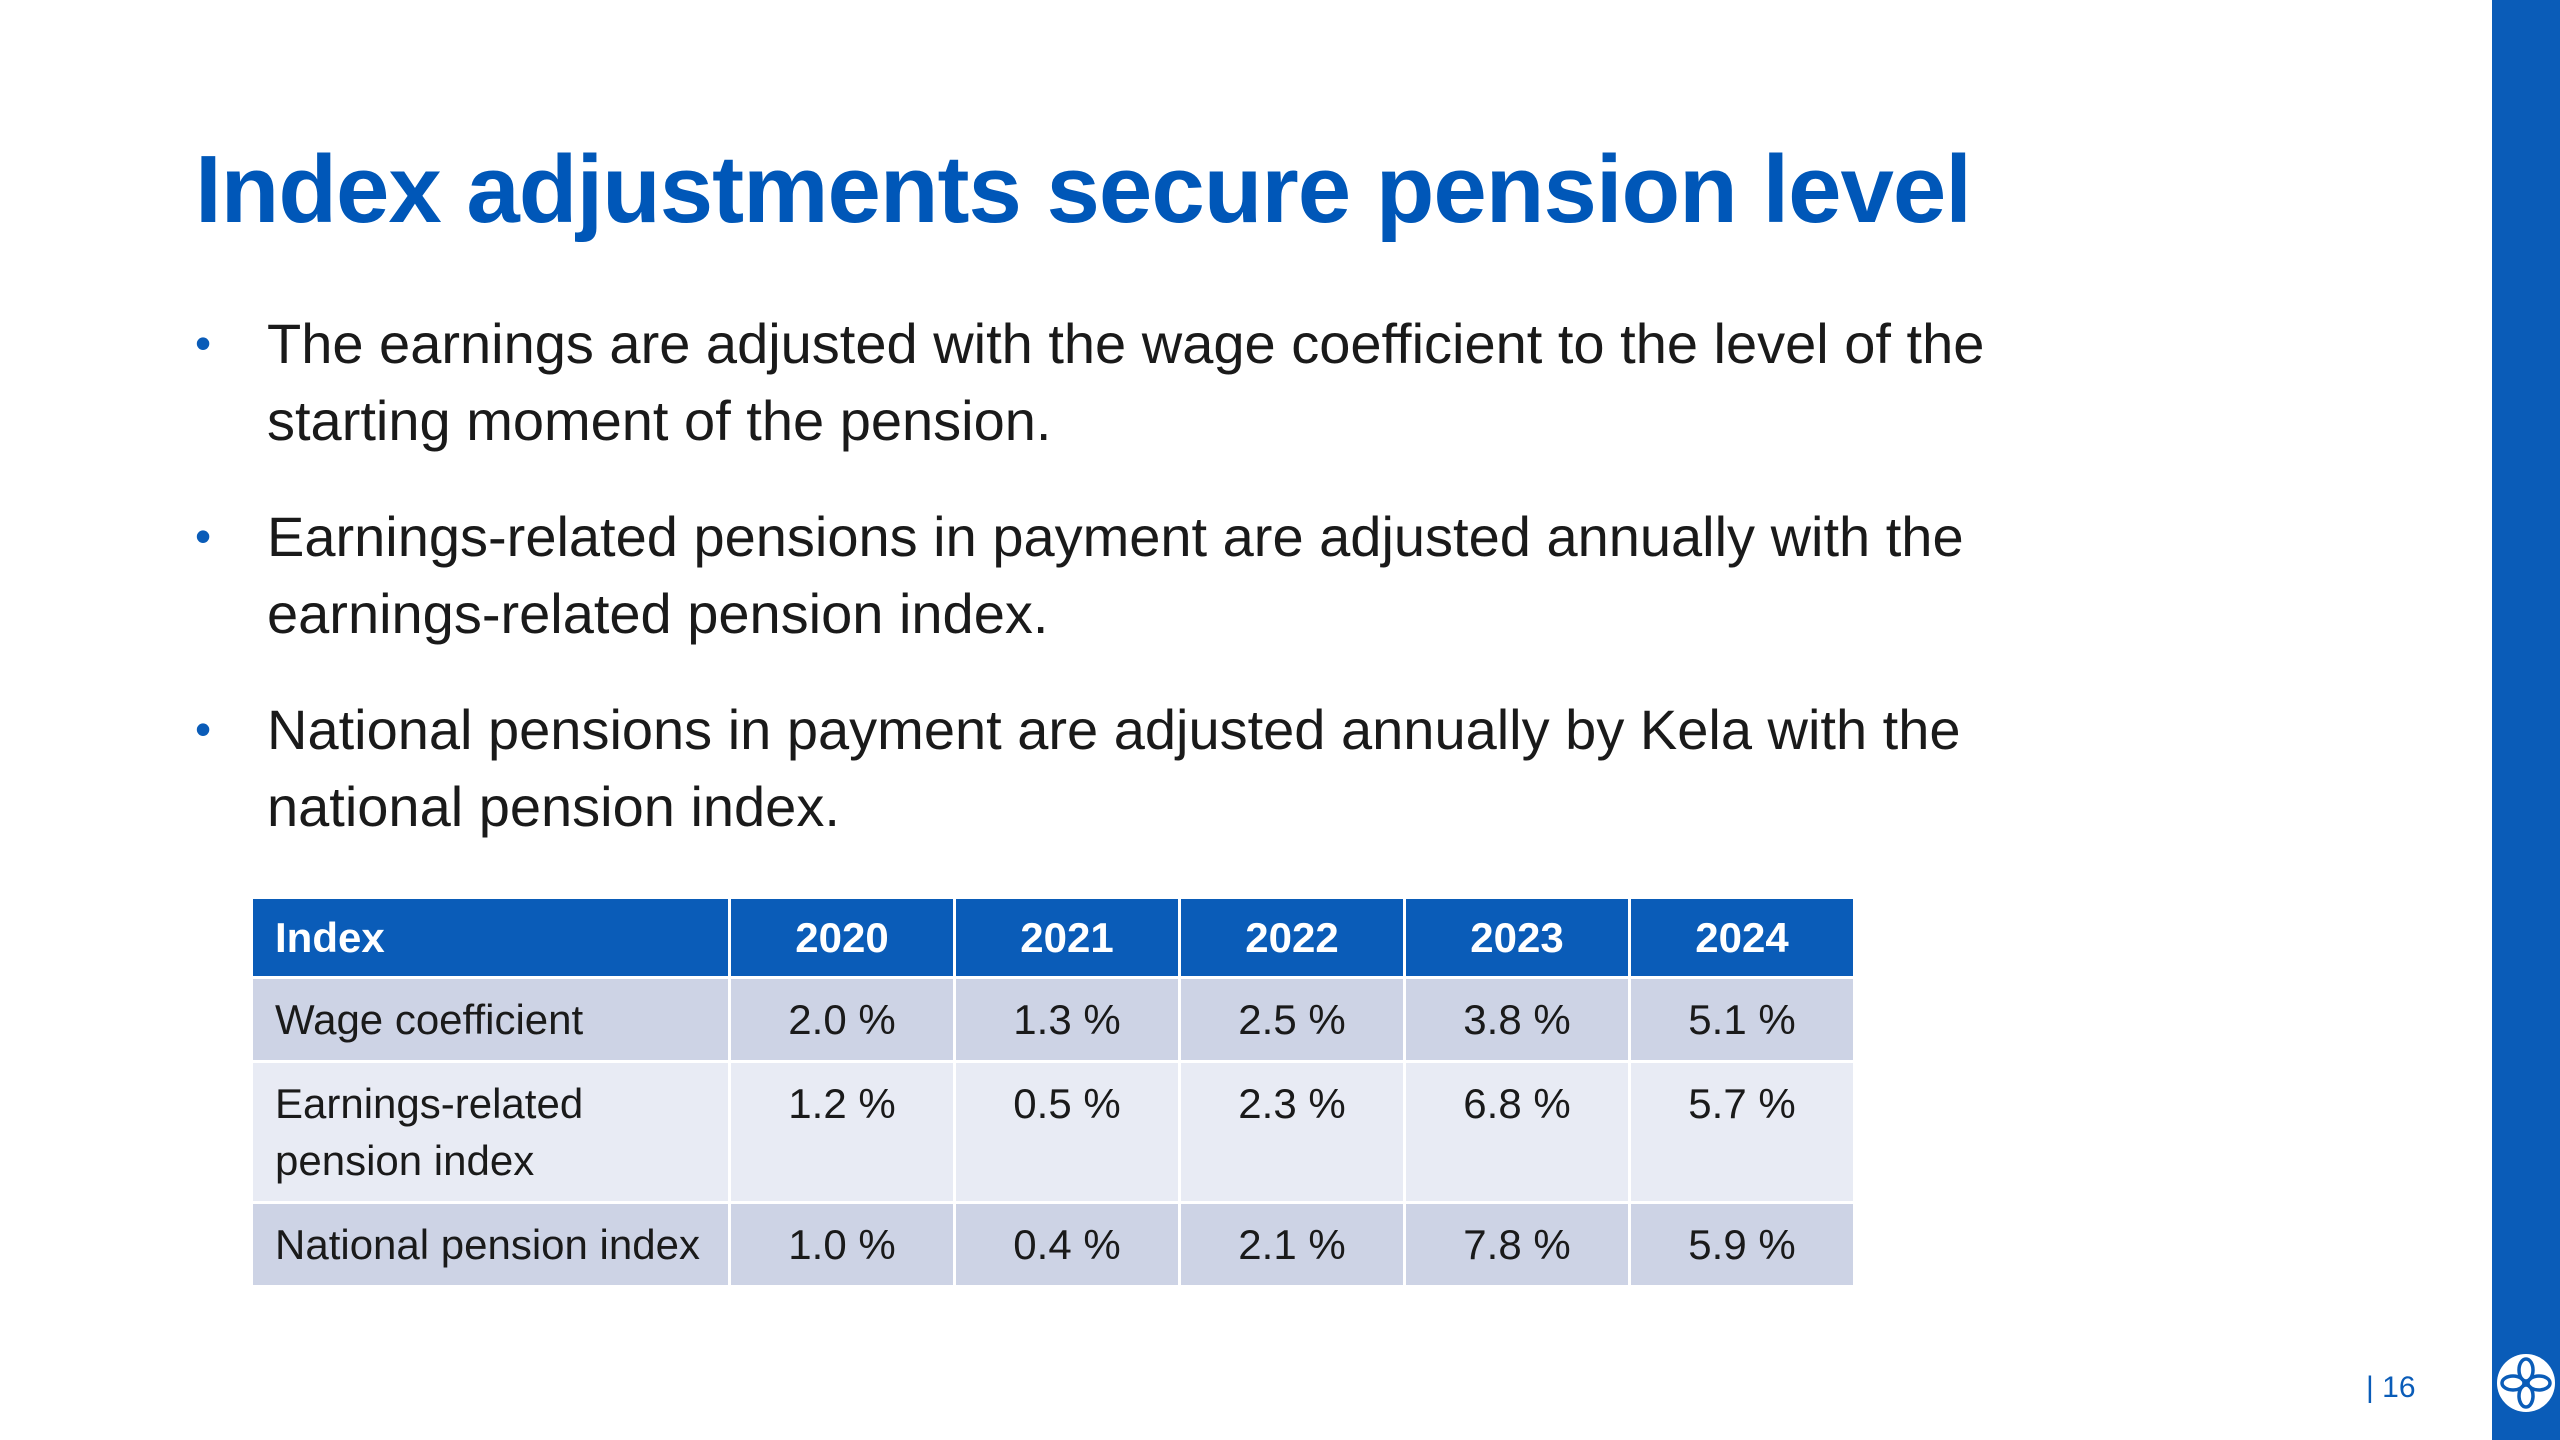 The width and height of the screenshot is (2560, 1440). What do you see at coordinates (1517, 937) in the screenshot?
I see `table-header-cell: 2023` at bounding box center [1517, 937].